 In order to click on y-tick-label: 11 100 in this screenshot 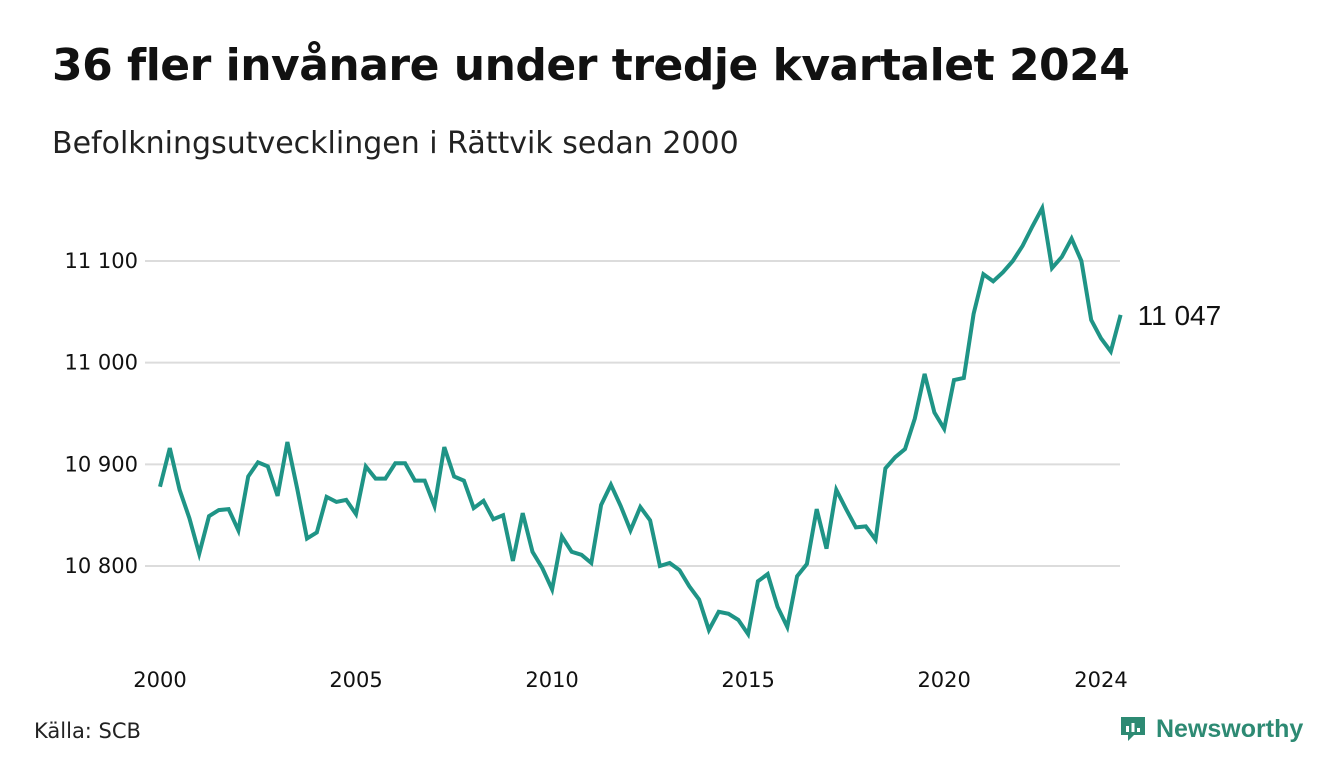, I will do `click(101, 261)`.